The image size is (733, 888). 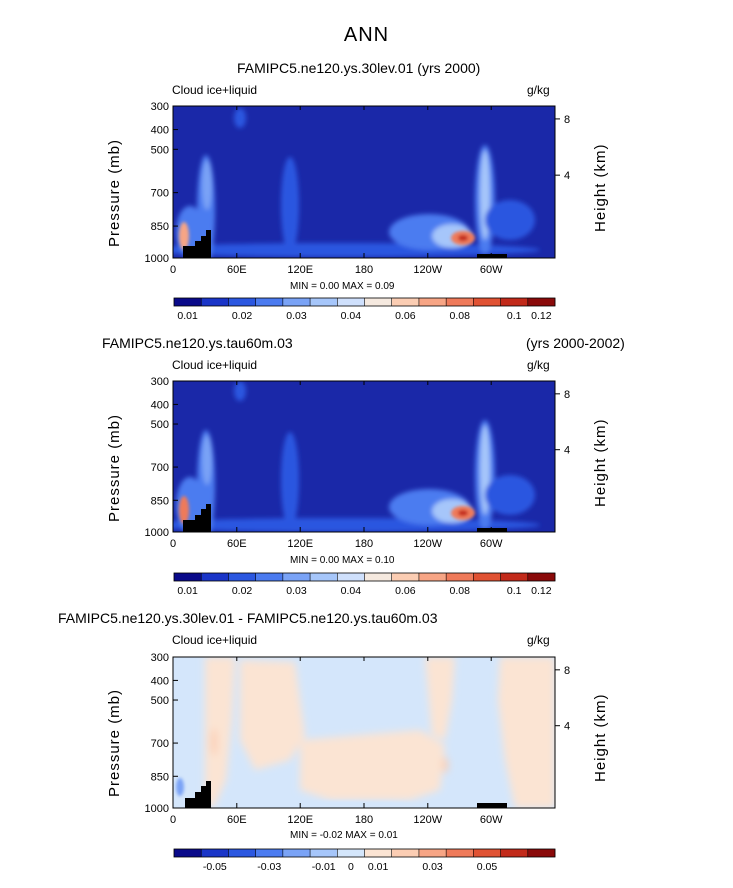 I want to click on panel1-height-tick-label: 4, so click(x=567, y=176).